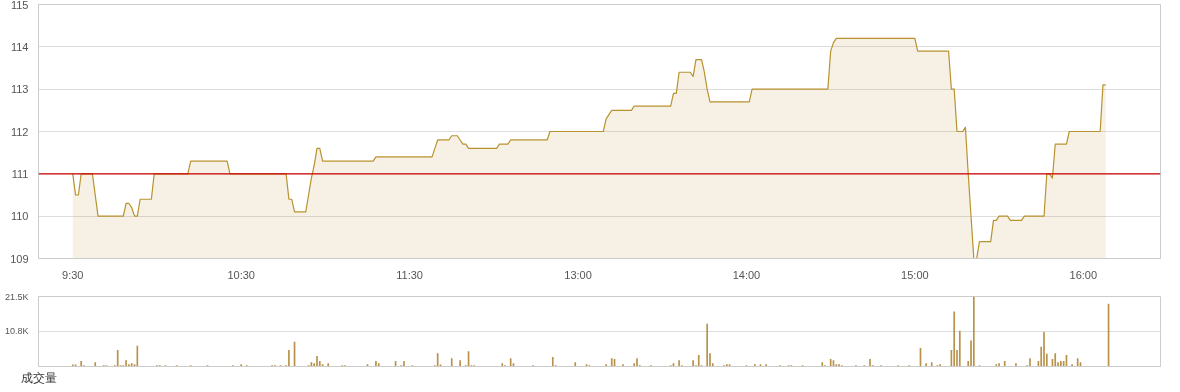  What do you see at coordinates (19, 5) in the screenshot?
I see `y-tick-label: 115` at bounding box center [19, 5].